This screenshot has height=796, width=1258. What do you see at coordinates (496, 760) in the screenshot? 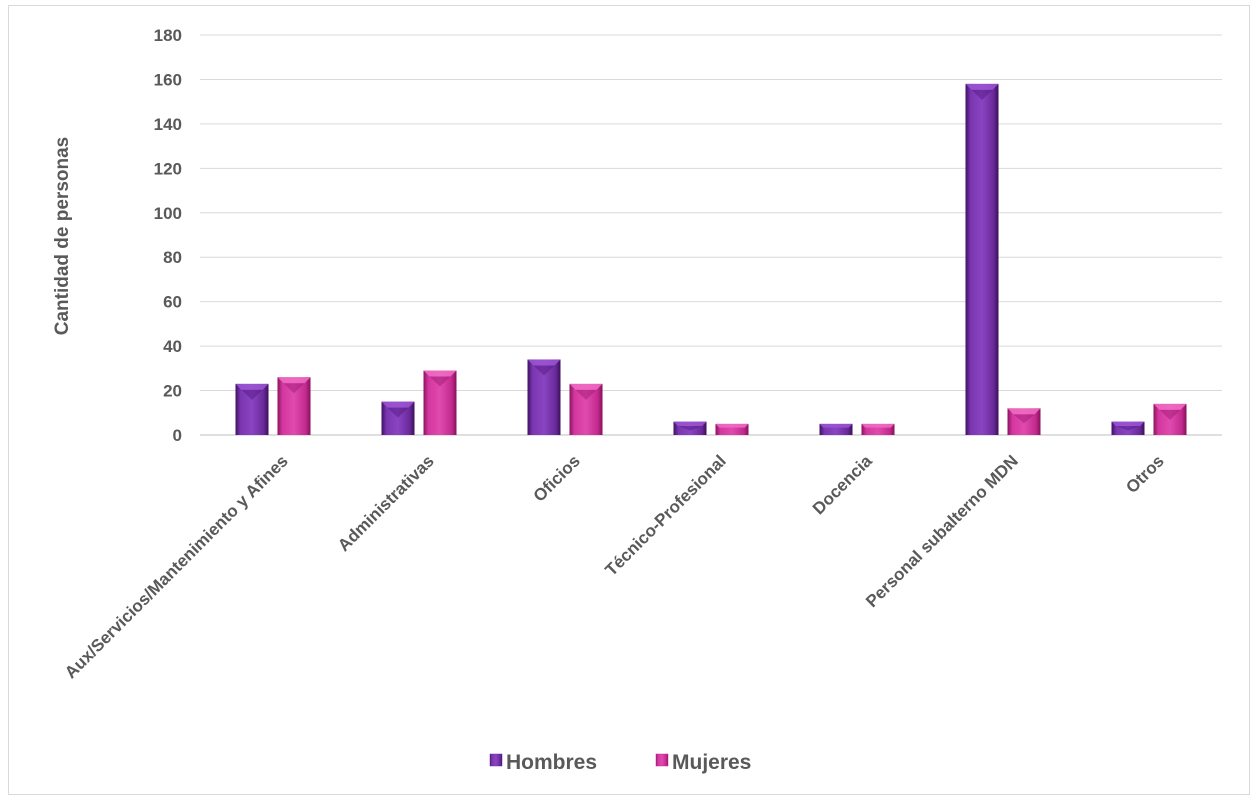
I see `legend-swatch-hombres` at bounding box center [496, 760].